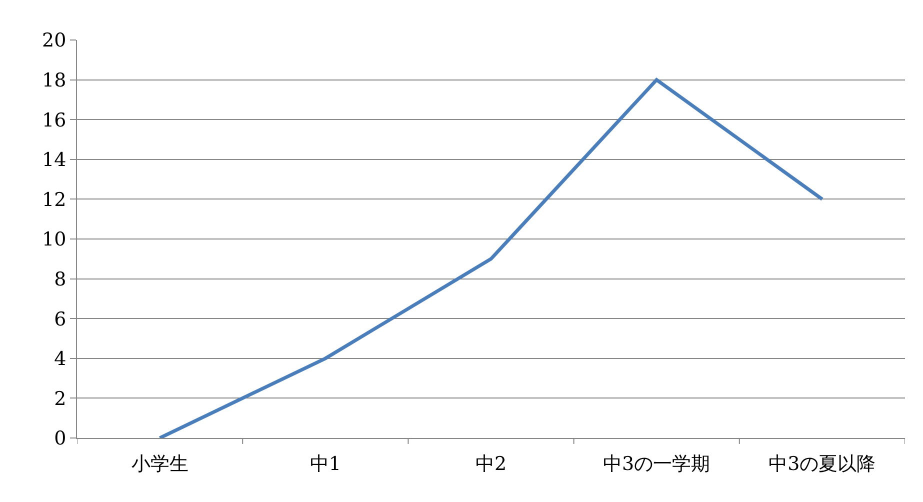 This screenshot has height=502, width=923. I want to click on y-tick-label: 4, so click(60, 359).